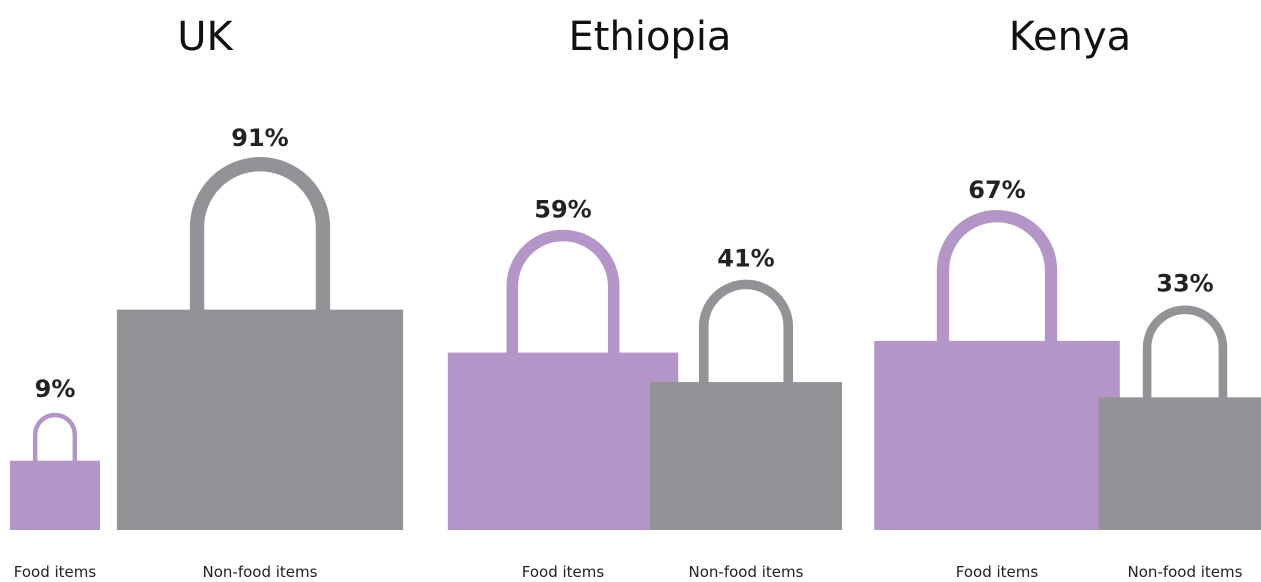  Describe the element at coordinates (1070, 37) in the screenshot. I see `chart-title: Kenya` at that location.